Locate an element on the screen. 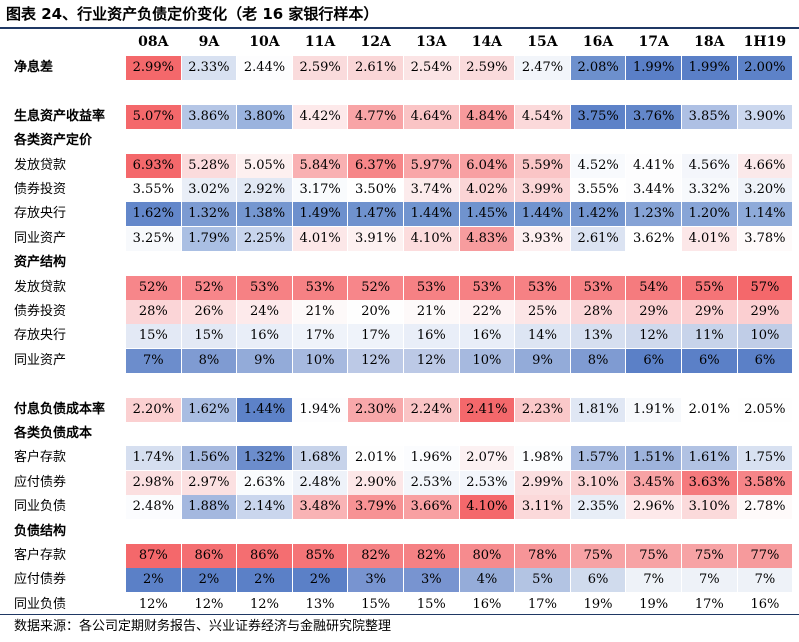  table-cell: 1.32% is located at coordinates (209, 214).